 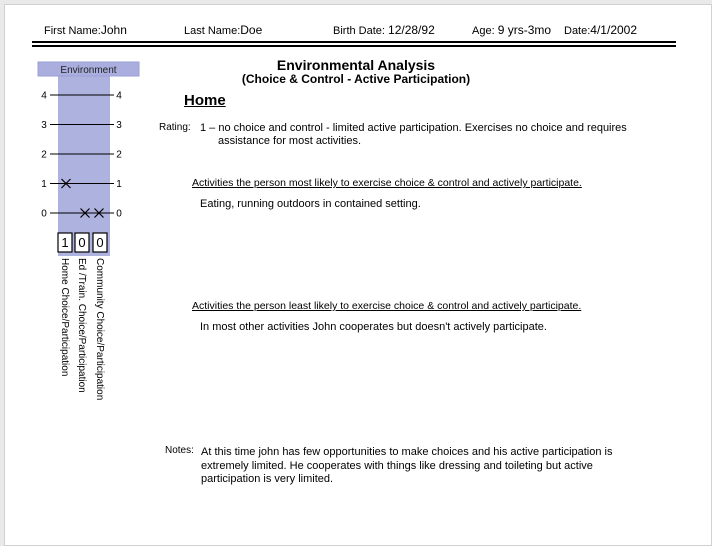 I want to click on y-tick-label-right: 2, so click(x=119, y=155).